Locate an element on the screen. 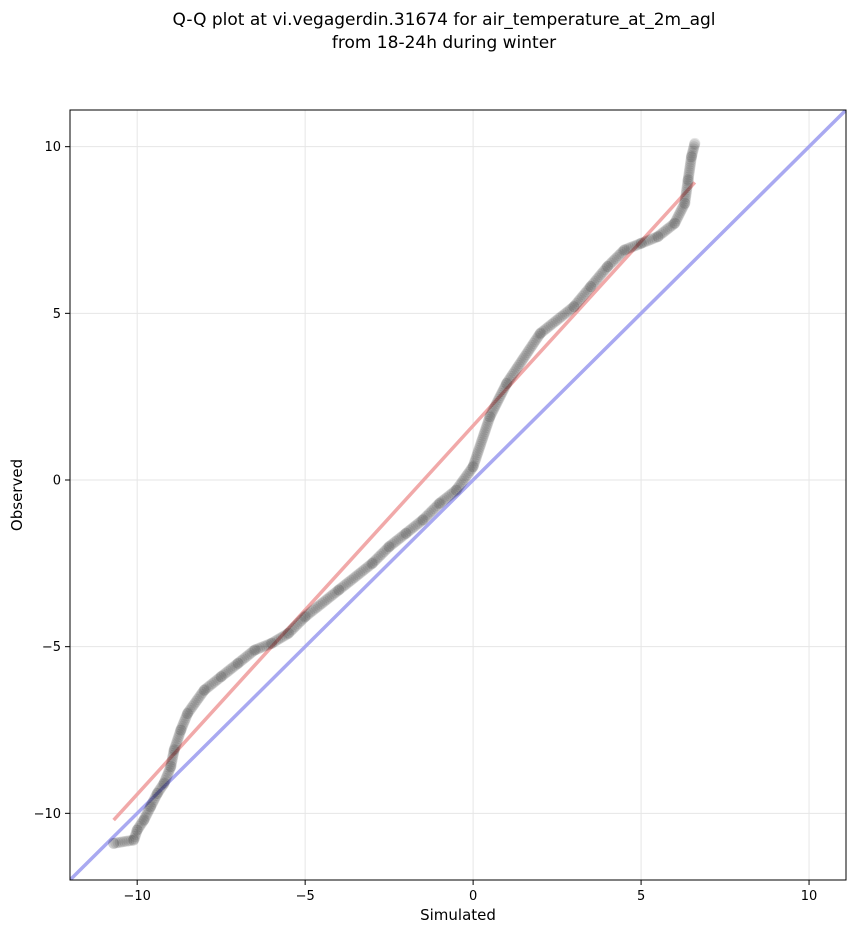 The height and width of the screenshot is (934, 854). y-tick-label: −5 is located at coordinates (51, 647).